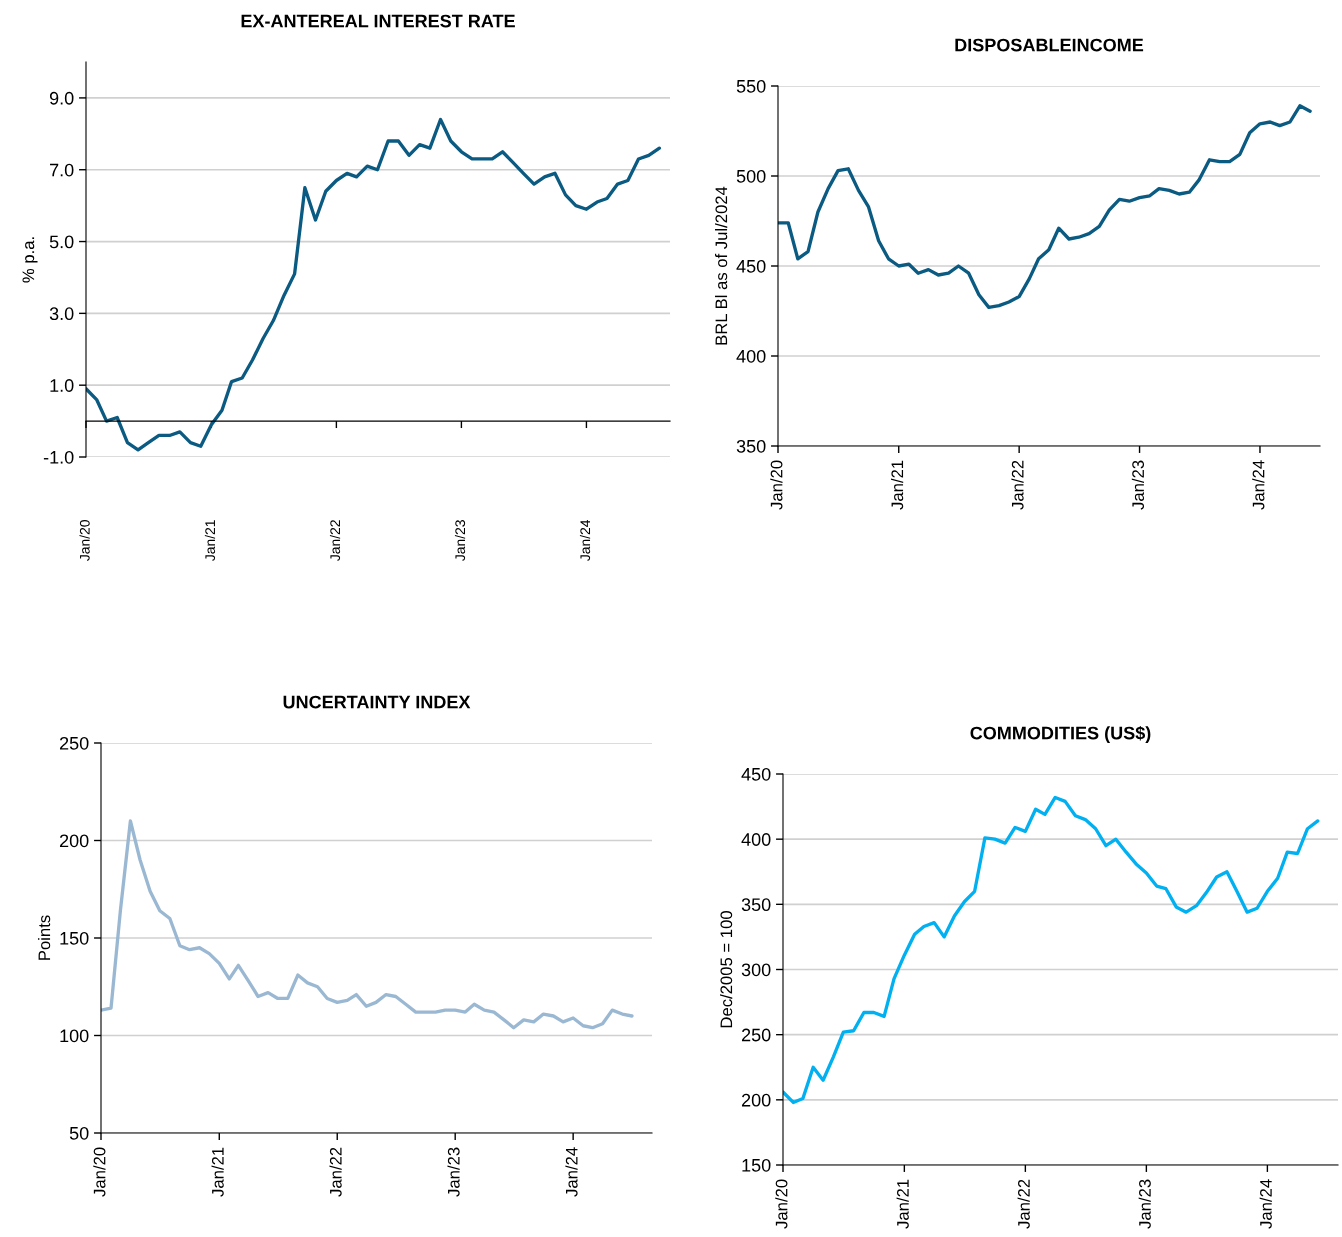  What do you see at coordinates (61, 314) in the screenshot?
I see `y-tick-label: 3.0` at bounding box center [61, 314].